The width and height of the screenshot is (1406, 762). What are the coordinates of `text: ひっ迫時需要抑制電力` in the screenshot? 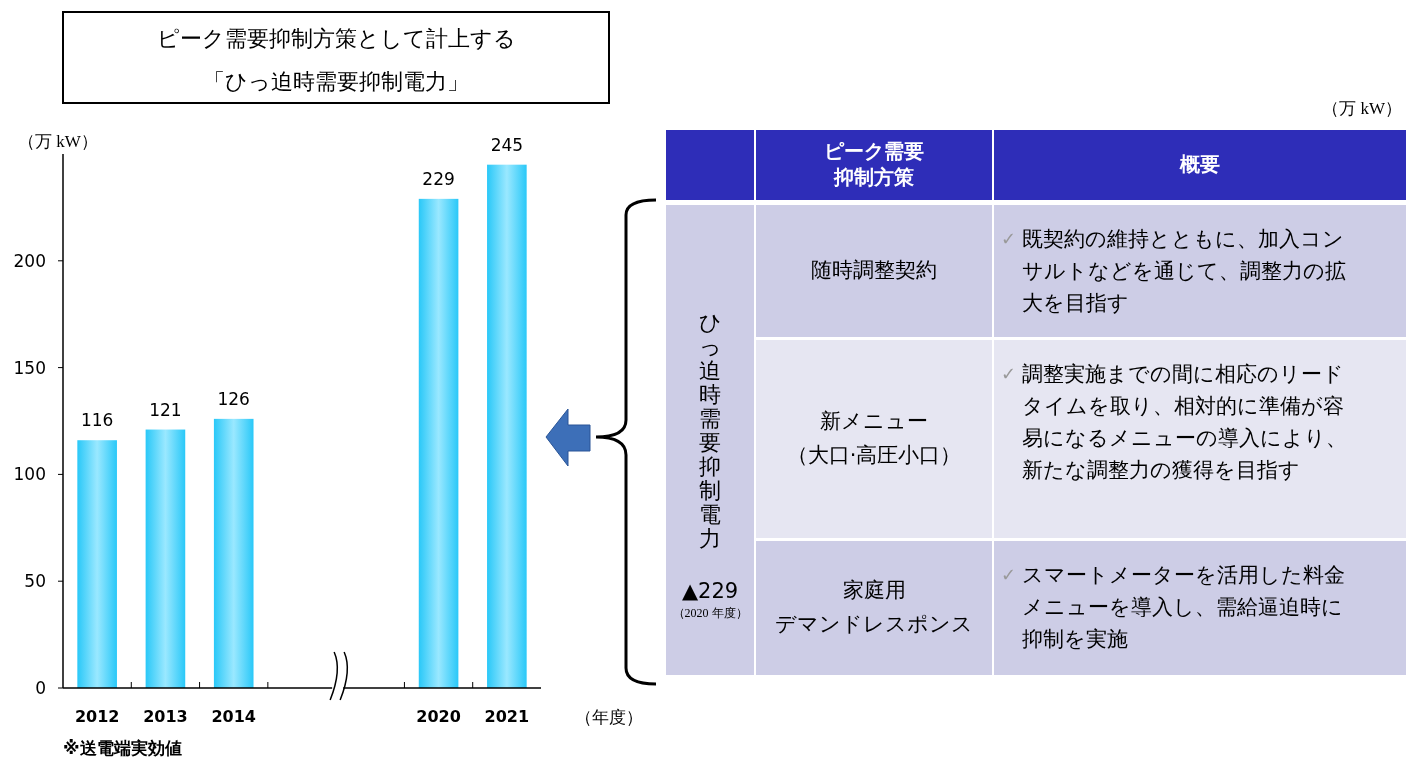 It's located at (710, 430).